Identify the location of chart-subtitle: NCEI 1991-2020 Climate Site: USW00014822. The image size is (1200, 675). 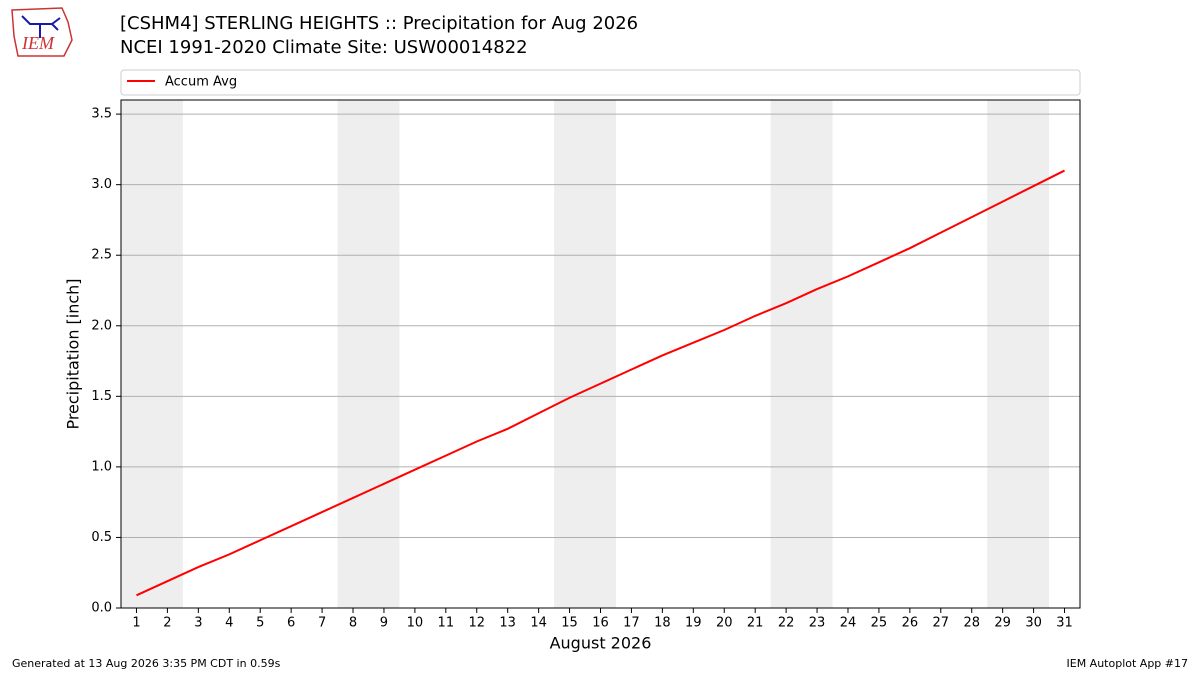
(324, 47).